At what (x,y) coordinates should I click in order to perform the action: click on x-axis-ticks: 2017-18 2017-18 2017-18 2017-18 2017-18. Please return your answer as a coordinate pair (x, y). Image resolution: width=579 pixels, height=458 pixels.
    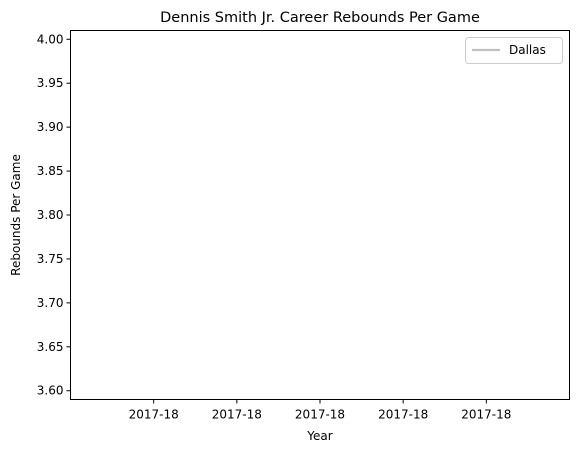
    Looking at the image, I should click on (320, 410).